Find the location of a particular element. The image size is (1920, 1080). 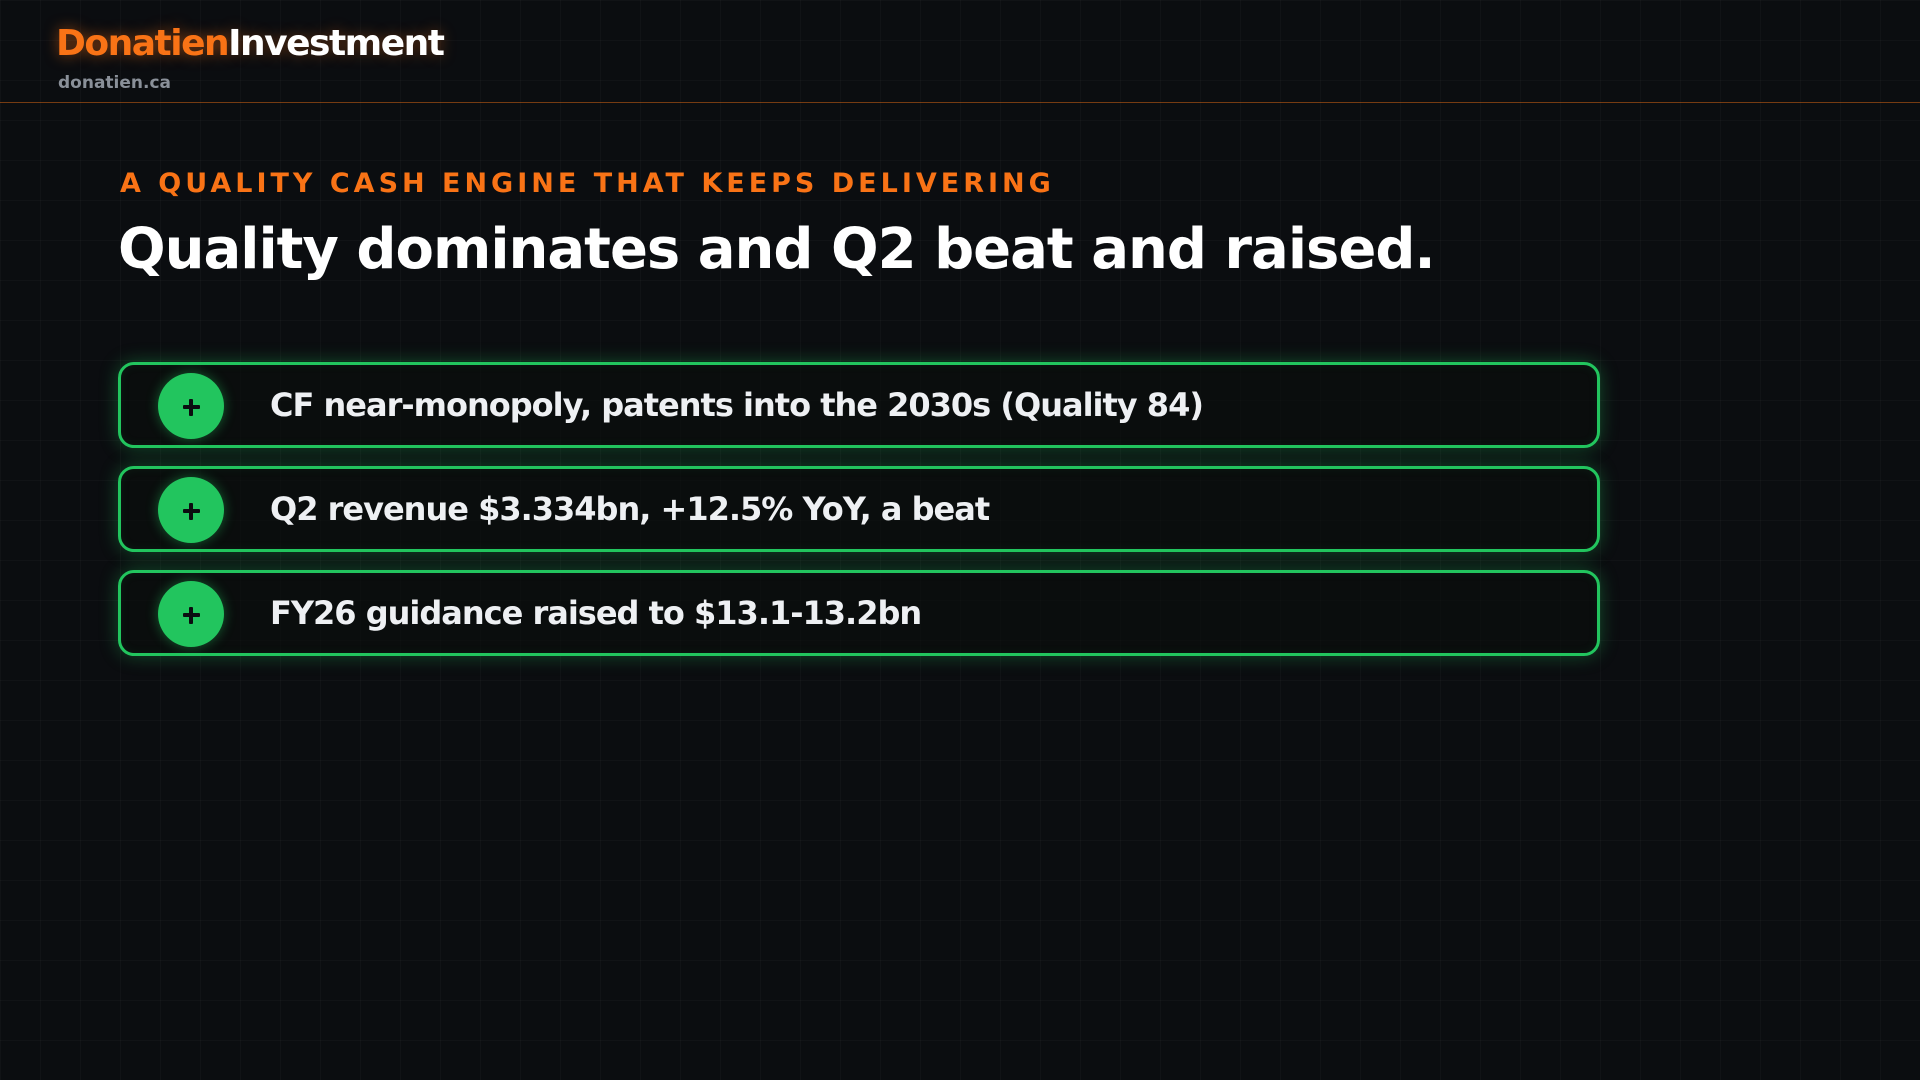

brand-domain: donatien.ca is located at coordinates (115, 83).